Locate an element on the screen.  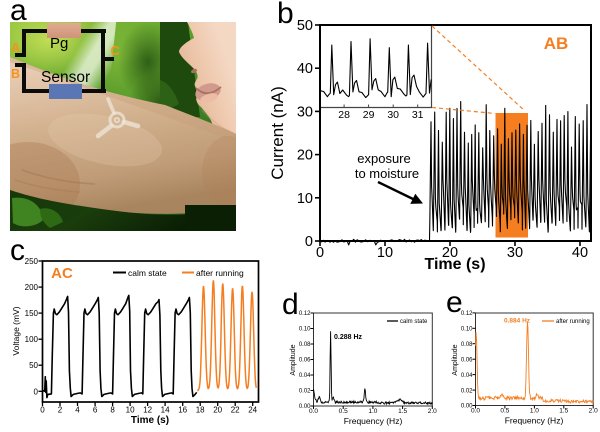
svg-text: 24 is located at coordinates (252, 410).